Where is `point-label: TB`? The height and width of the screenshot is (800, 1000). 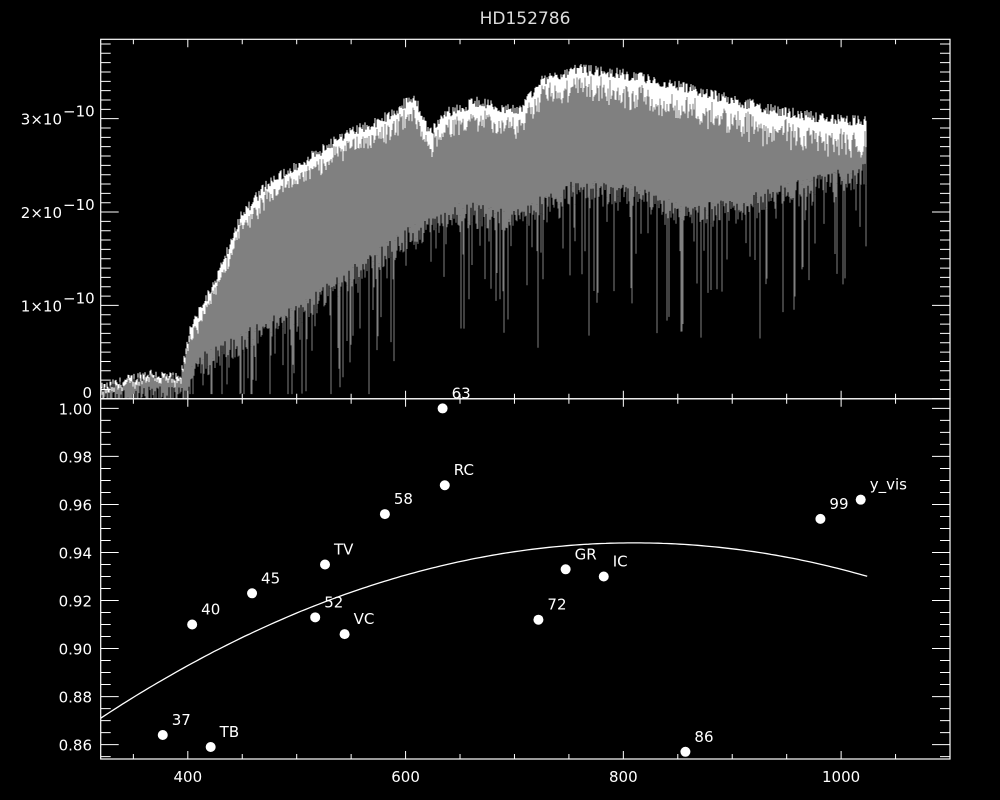
point-label: TB is located at coordinates (229, 732).